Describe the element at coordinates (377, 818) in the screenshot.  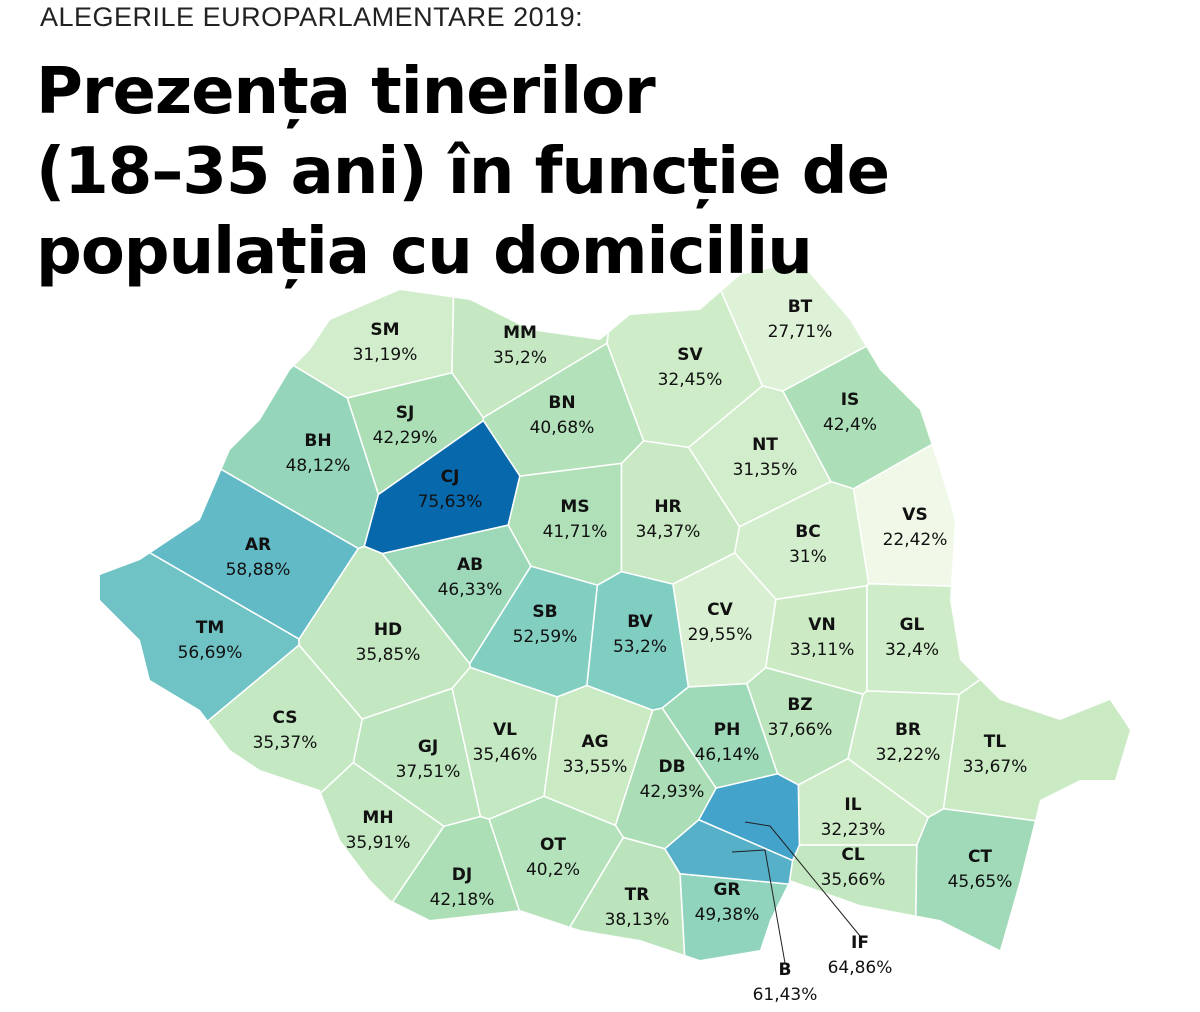
I see `county-code: MH` at that location.